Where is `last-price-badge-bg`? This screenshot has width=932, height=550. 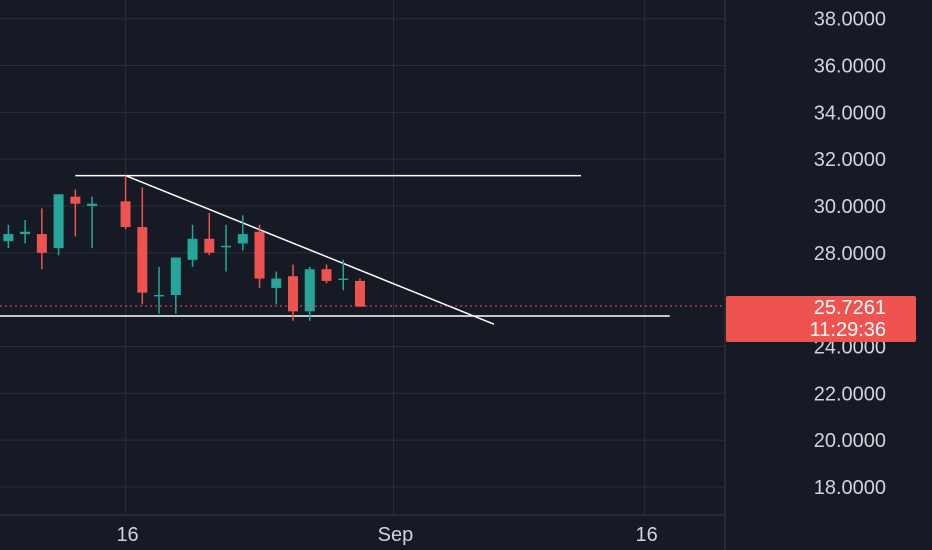
last-price-badge-bg is located at coordinates (821, 319).